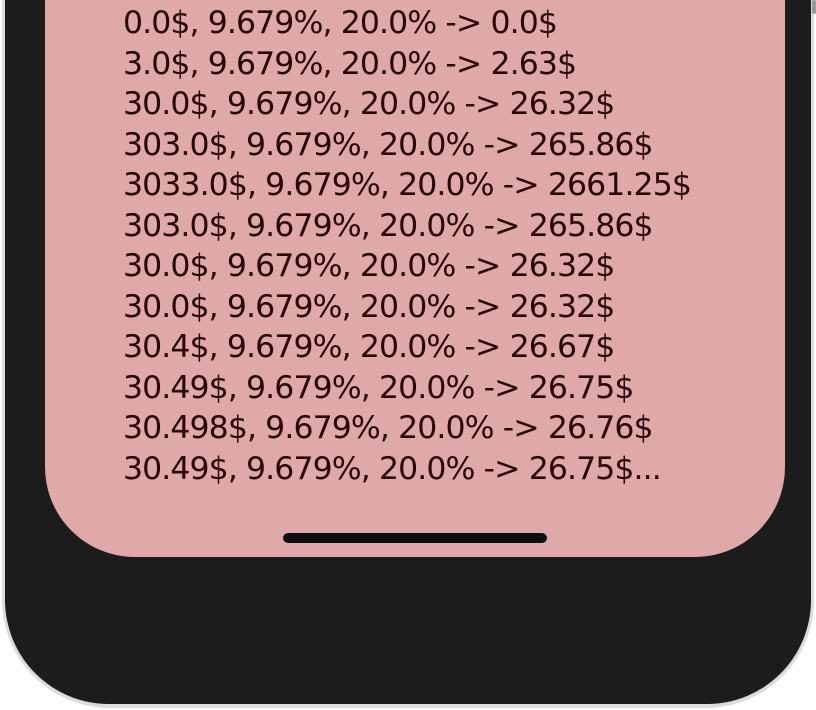 The image size is (816, 710). What do you see at coordinates (388, 428) in the screenshot?
I see `history-entry: 30.498$, 9.679%, 20.0% -> 26.76$` at bounding box center [388, 428].